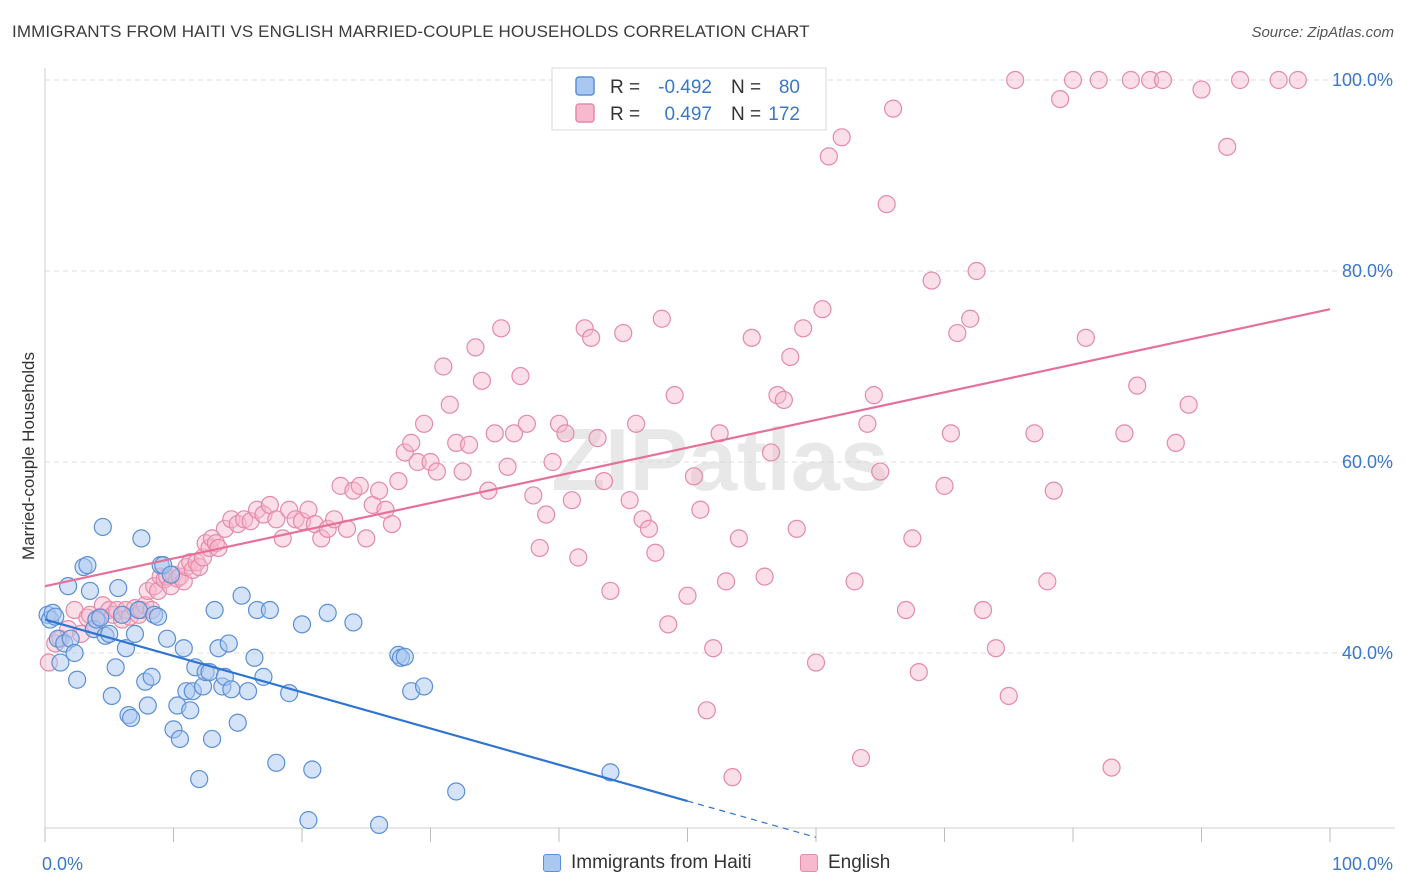  I want to click on x-tick-label: 100.0%, so click(1362, 864).